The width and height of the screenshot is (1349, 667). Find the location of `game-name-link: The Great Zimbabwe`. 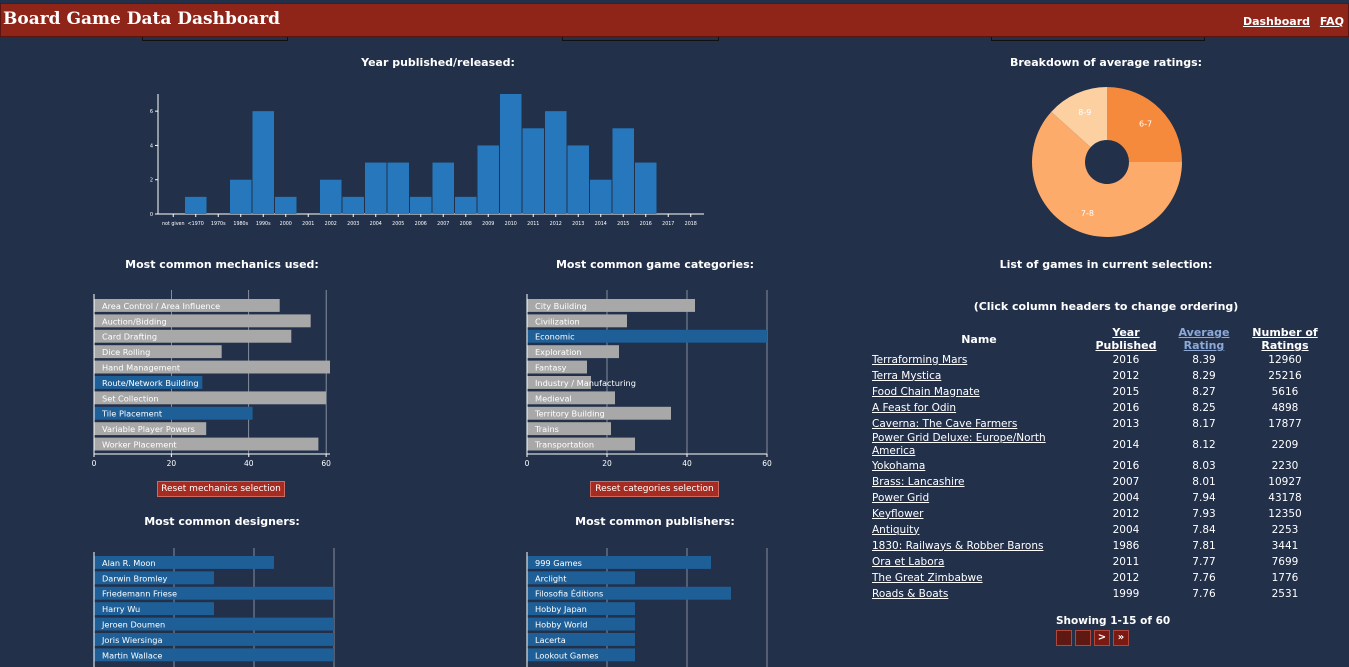

game-name-link: The Great Zimbabwe is located at coordinates (927, 577).